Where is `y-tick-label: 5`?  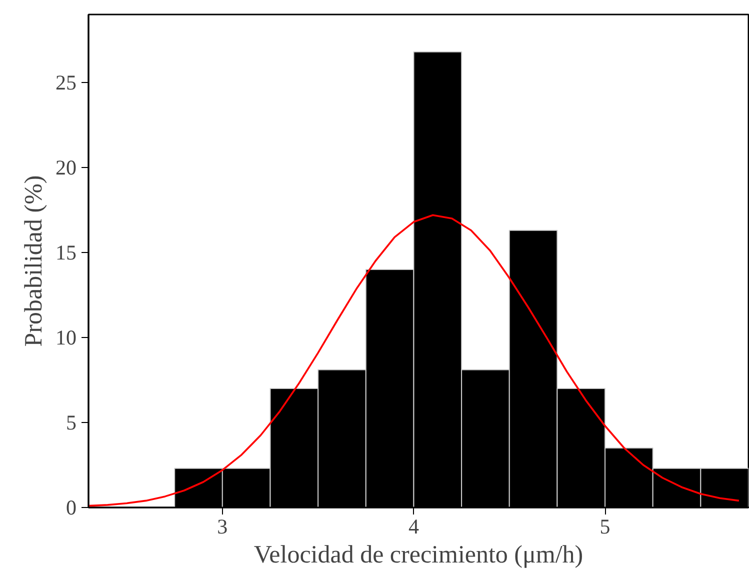
y-tick-label: 5 is located at coordinates (71, 422).